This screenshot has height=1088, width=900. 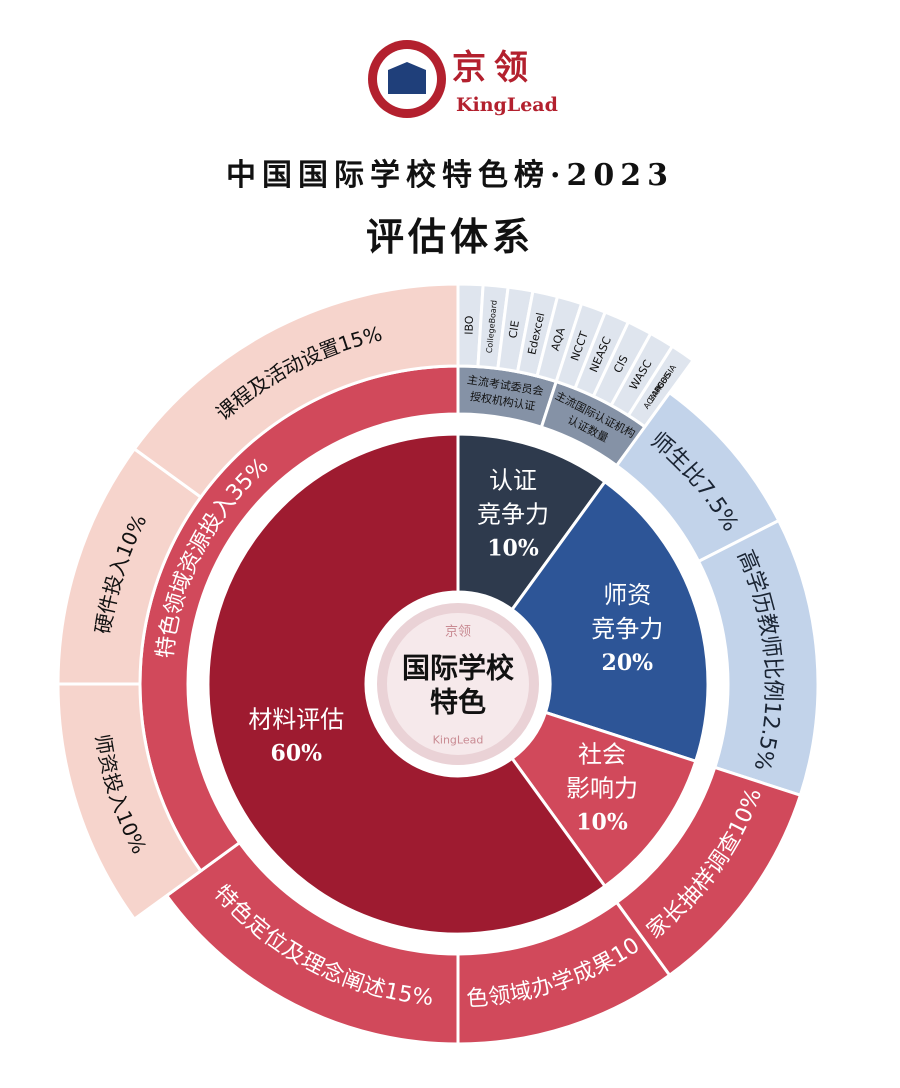 I want to click on inner-category-label: 师资, so click(x=627, y=595).